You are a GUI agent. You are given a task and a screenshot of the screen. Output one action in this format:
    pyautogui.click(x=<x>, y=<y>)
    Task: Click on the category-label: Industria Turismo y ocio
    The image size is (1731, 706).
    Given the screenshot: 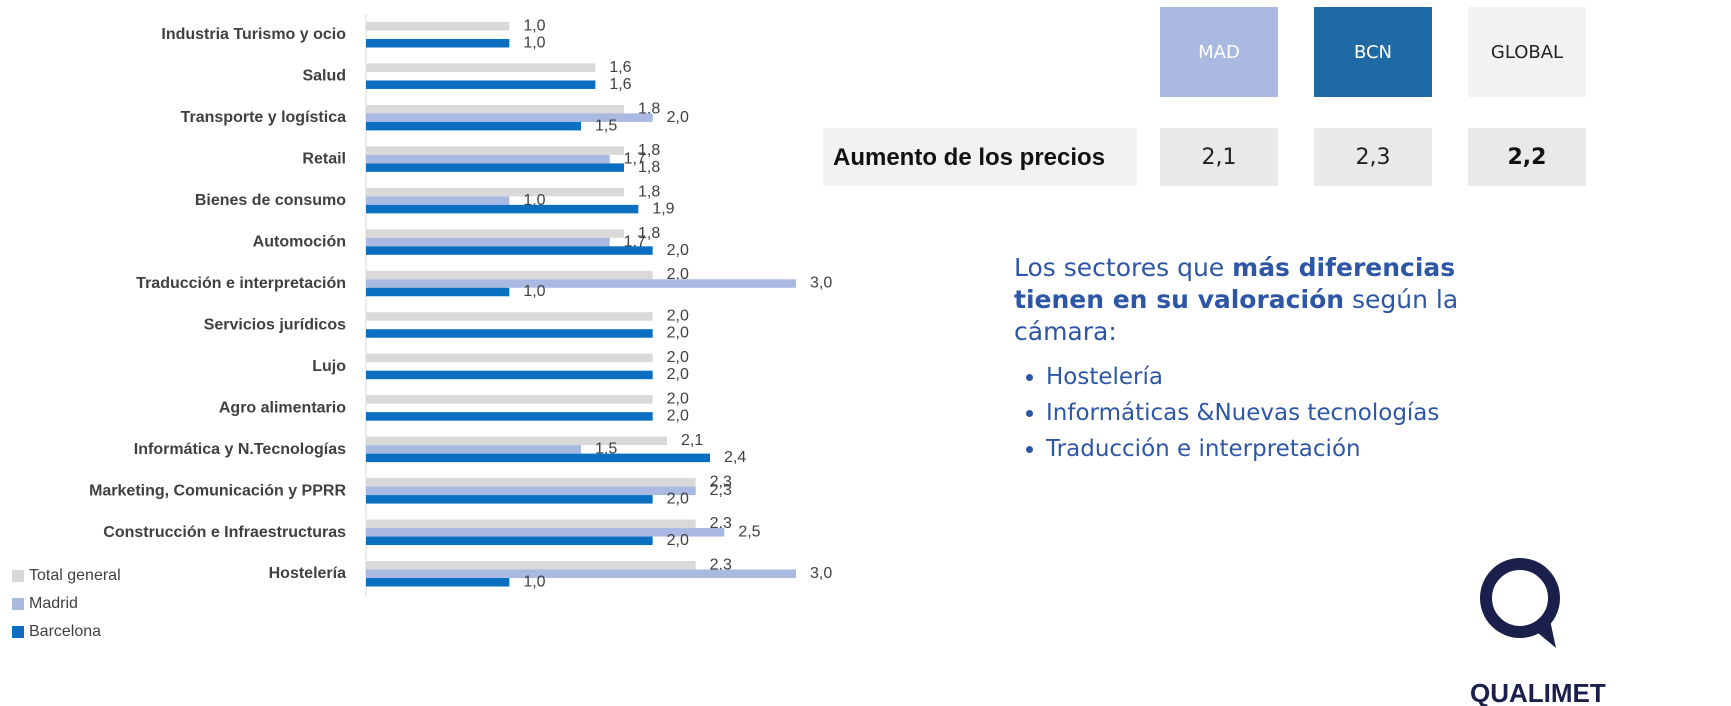 What is the action you would take?
    pyautogui.click(x=253, y=34)
    